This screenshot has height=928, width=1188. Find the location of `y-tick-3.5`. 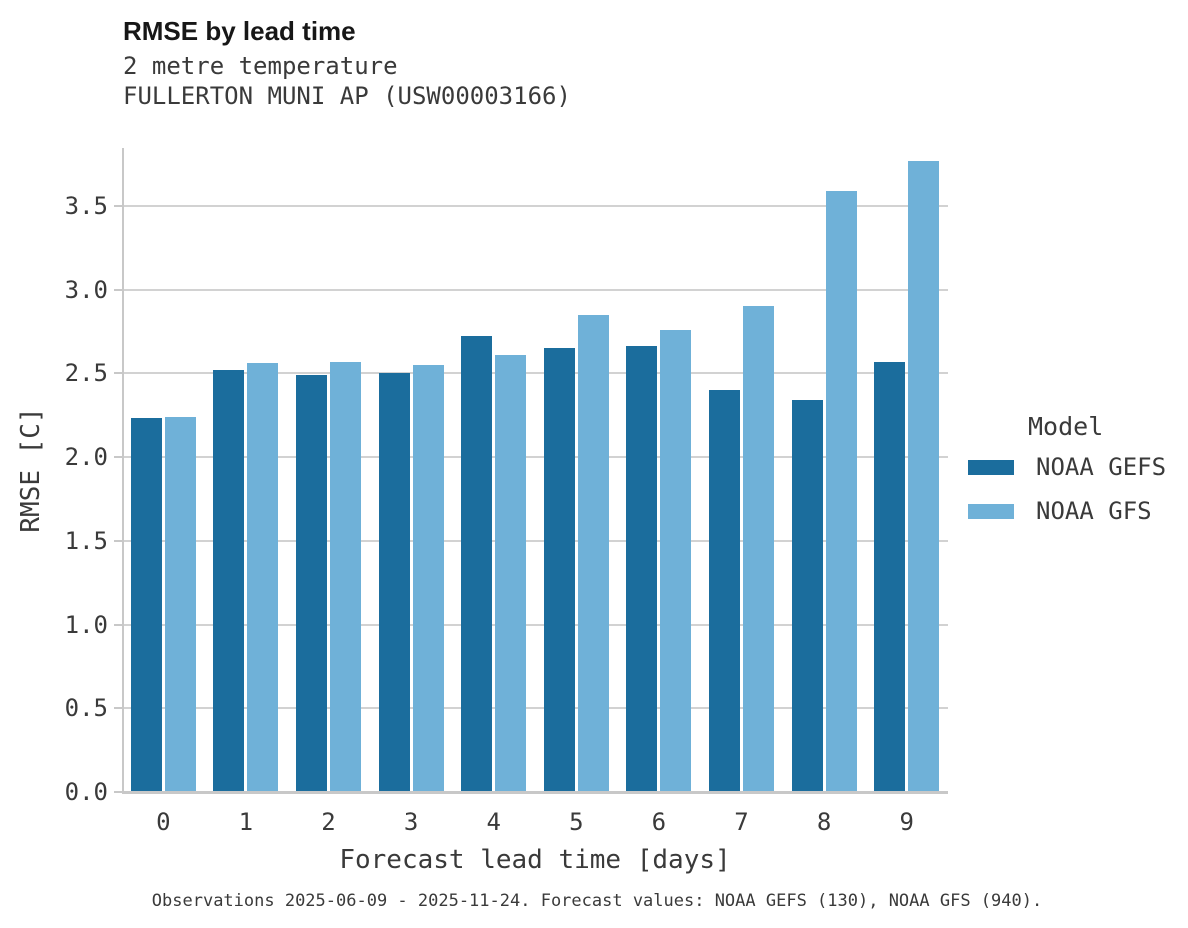

y-tick-3.5 is located at coordinates (118, 205).